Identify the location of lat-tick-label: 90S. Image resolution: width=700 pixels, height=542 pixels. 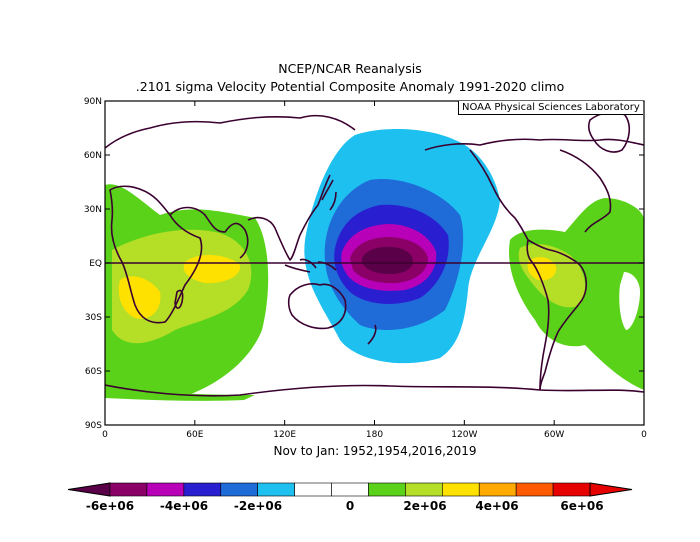
(93, 426).